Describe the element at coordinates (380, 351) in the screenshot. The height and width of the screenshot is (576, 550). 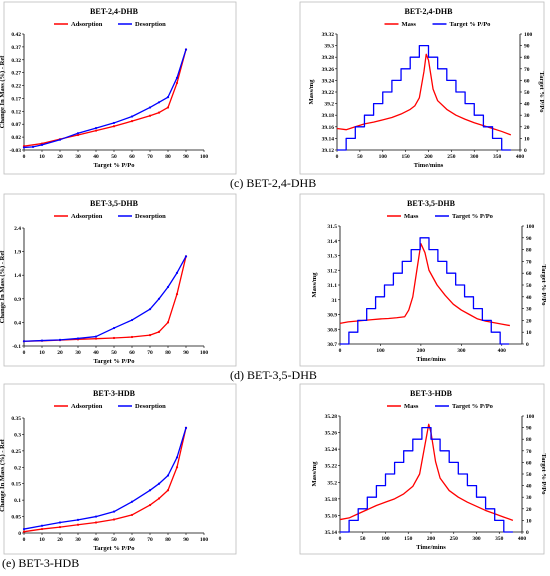
I see `x-tick-label: 100` at that location.